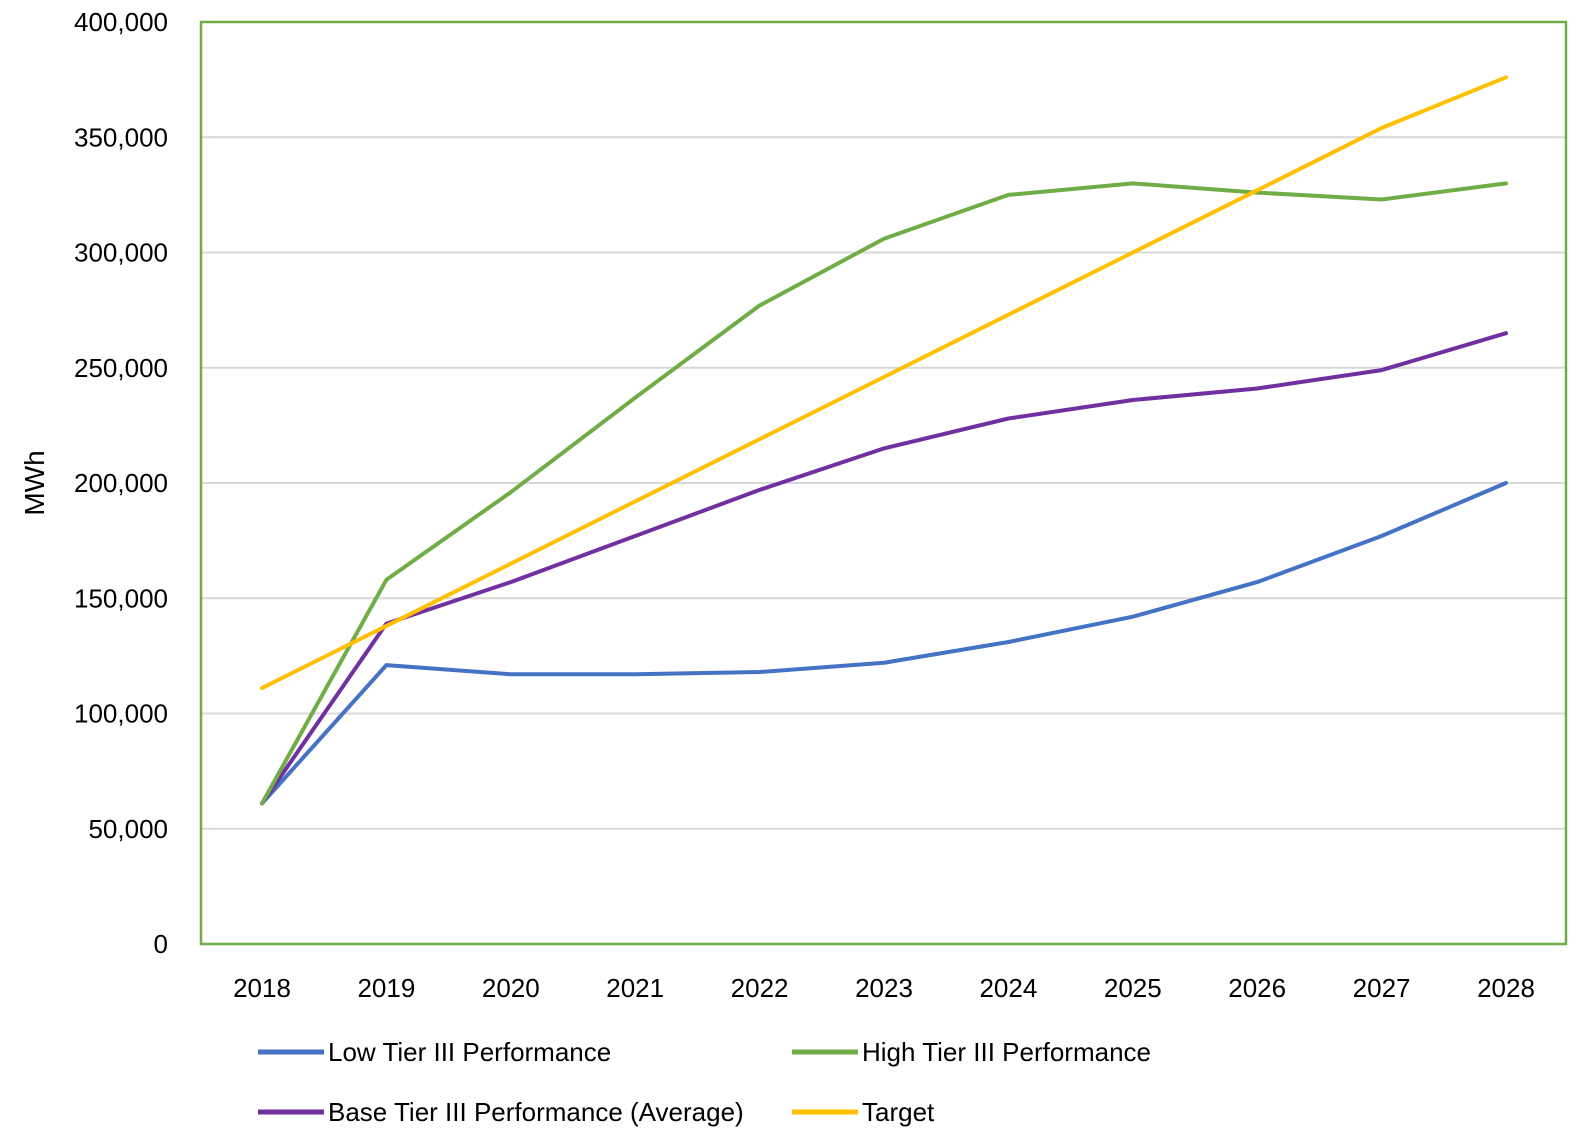 The image size is (1589, 1146). I want to click on x-tick-label: 2021, so click(635, 988).